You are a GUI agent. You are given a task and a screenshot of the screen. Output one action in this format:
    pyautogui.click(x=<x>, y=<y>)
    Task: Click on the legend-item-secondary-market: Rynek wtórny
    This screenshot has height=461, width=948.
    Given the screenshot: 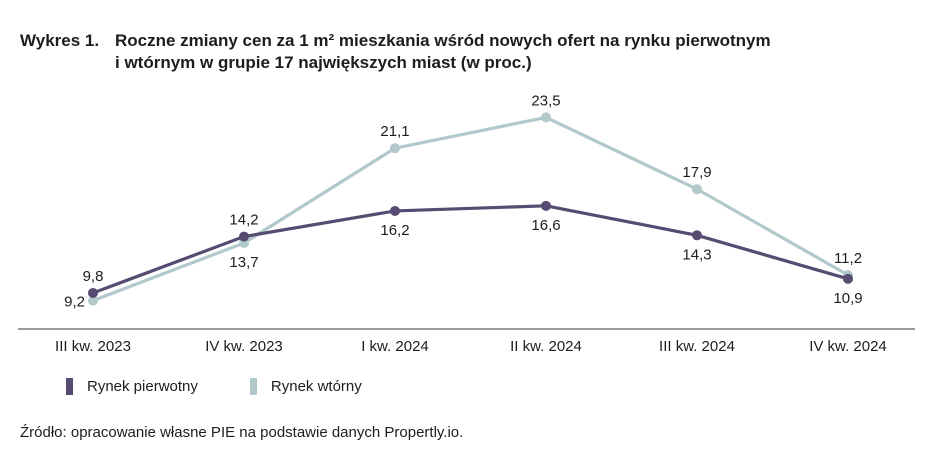 What is the action you would take?
    pyautogui.click(x=305, y=386)
    